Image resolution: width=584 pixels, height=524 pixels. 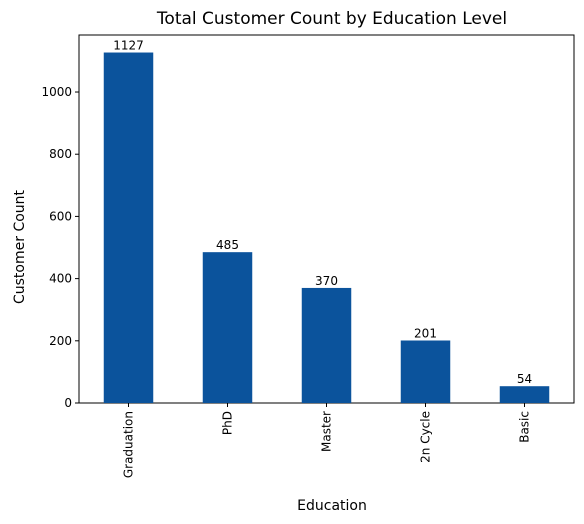 What do you see at coordinates (56, 92) in the screenshot?
I see `y-tick-label: 1000` at bounding box center [56, 92].